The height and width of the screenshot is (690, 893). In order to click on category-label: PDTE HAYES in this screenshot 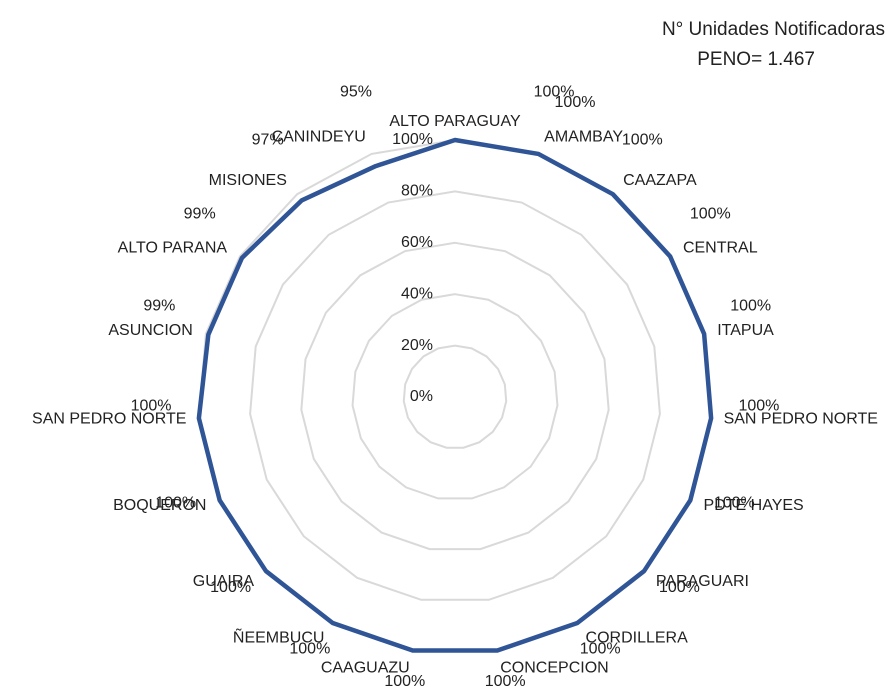, I will do `click(754, 505)`.